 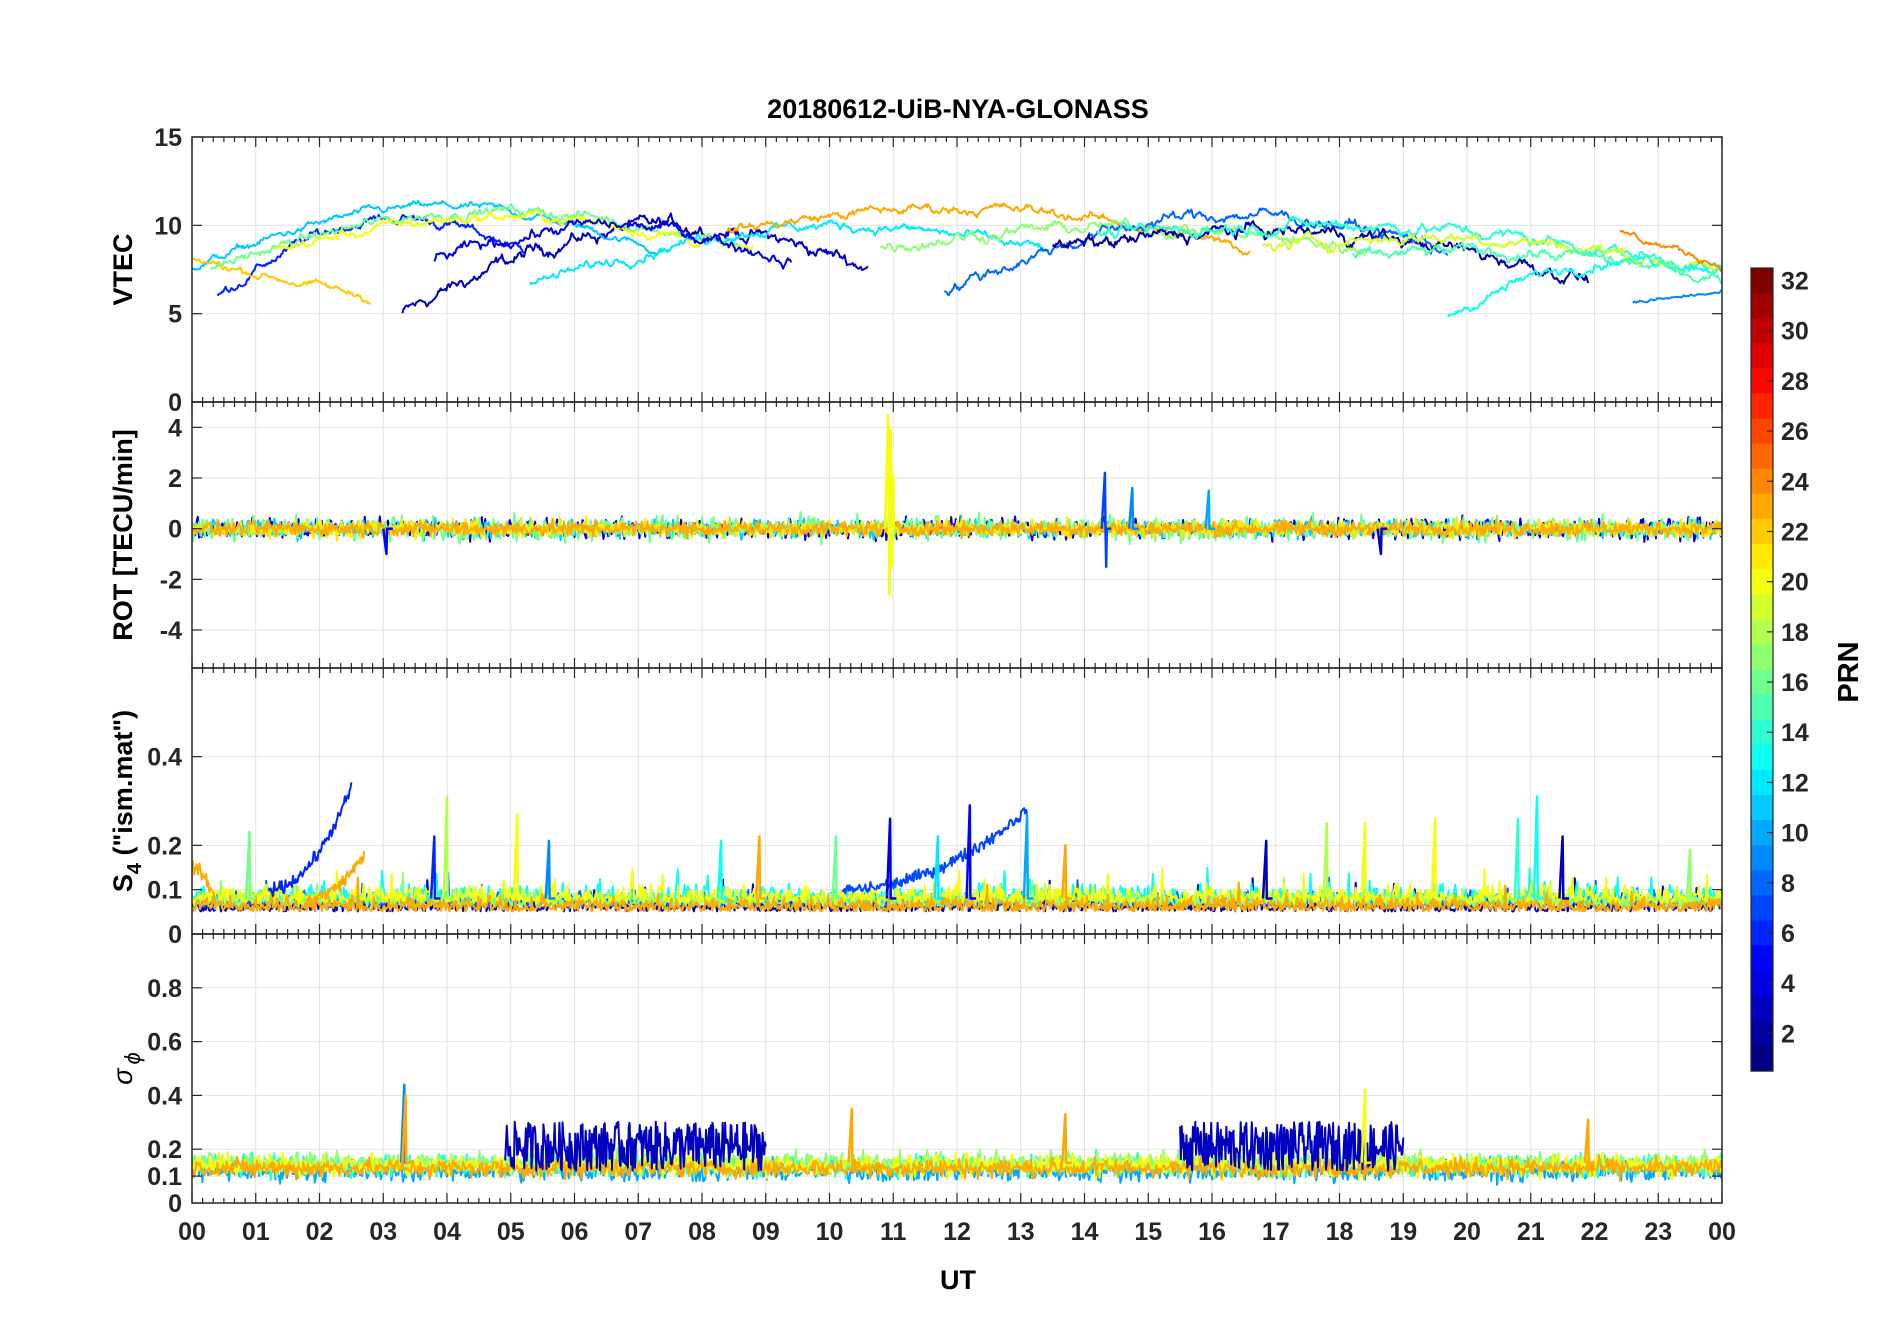 What do you see at coordinates (1795, 783) in the screenshot?
I see `colorbar-tick-label: 12` at bounding box center [1795, 783].